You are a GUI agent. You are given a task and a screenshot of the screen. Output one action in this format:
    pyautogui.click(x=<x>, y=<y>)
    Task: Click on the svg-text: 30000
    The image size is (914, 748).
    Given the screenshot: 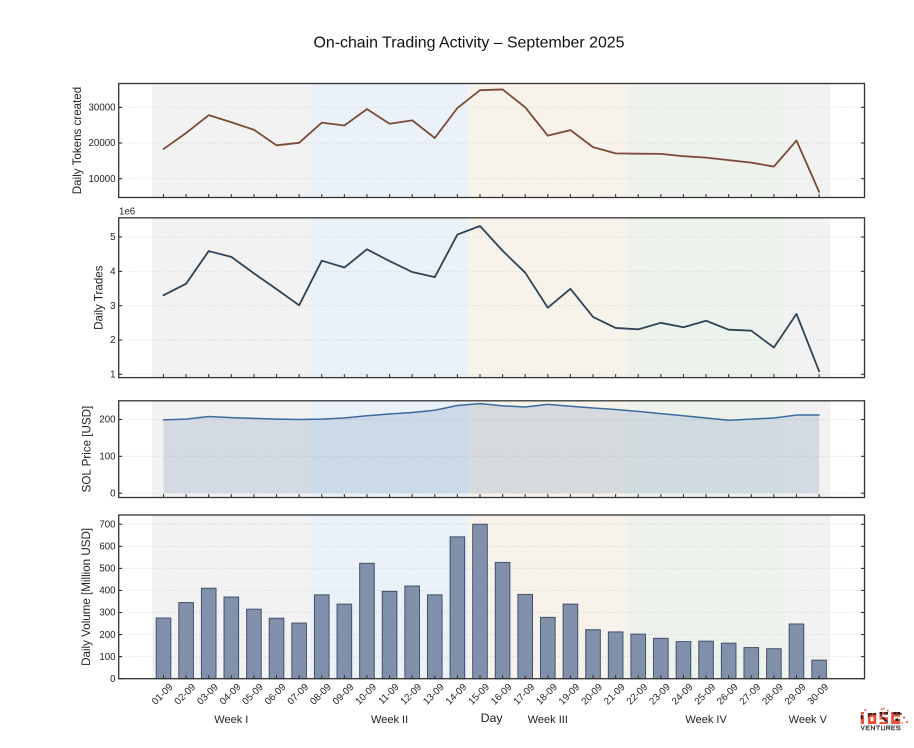 What is the action you would take?
    pyautogui.click(x=103, y=108)
    